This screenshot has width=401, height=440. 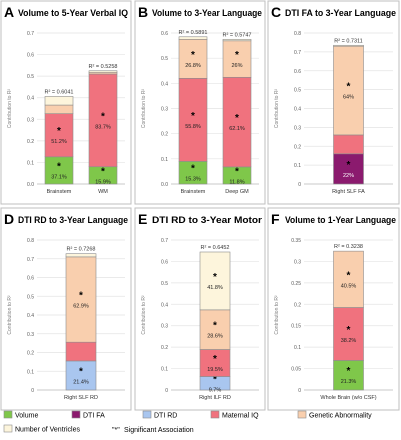 What do you see at coordinates (81, 250) in the screenshot?
I see `r2-label: R² = 0.7268` at bounding box center [81, 250].